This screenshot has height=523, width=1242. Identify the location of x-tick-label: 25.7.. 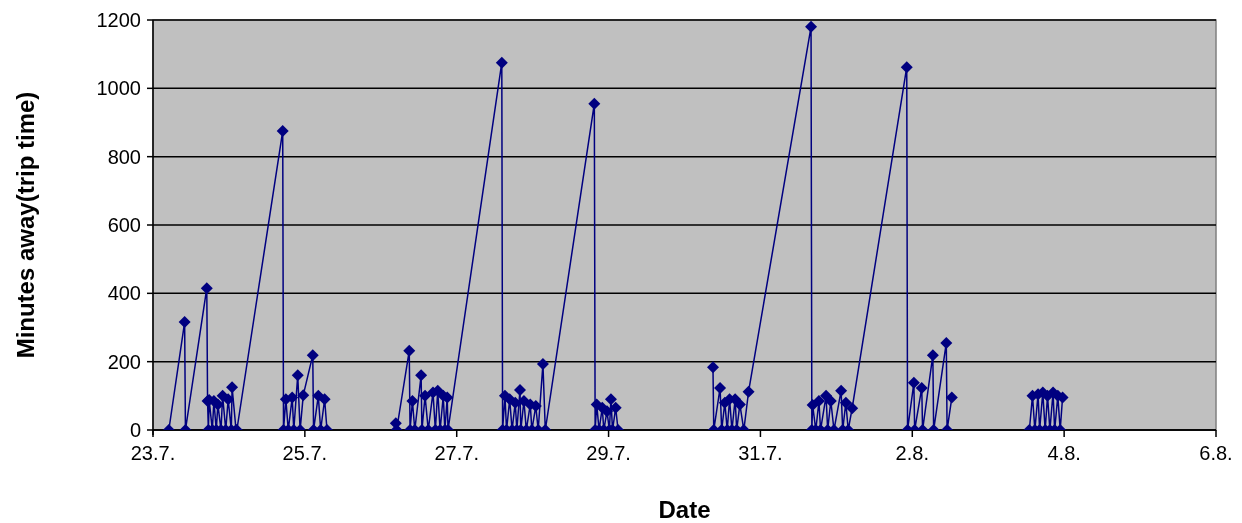
(305, 453).